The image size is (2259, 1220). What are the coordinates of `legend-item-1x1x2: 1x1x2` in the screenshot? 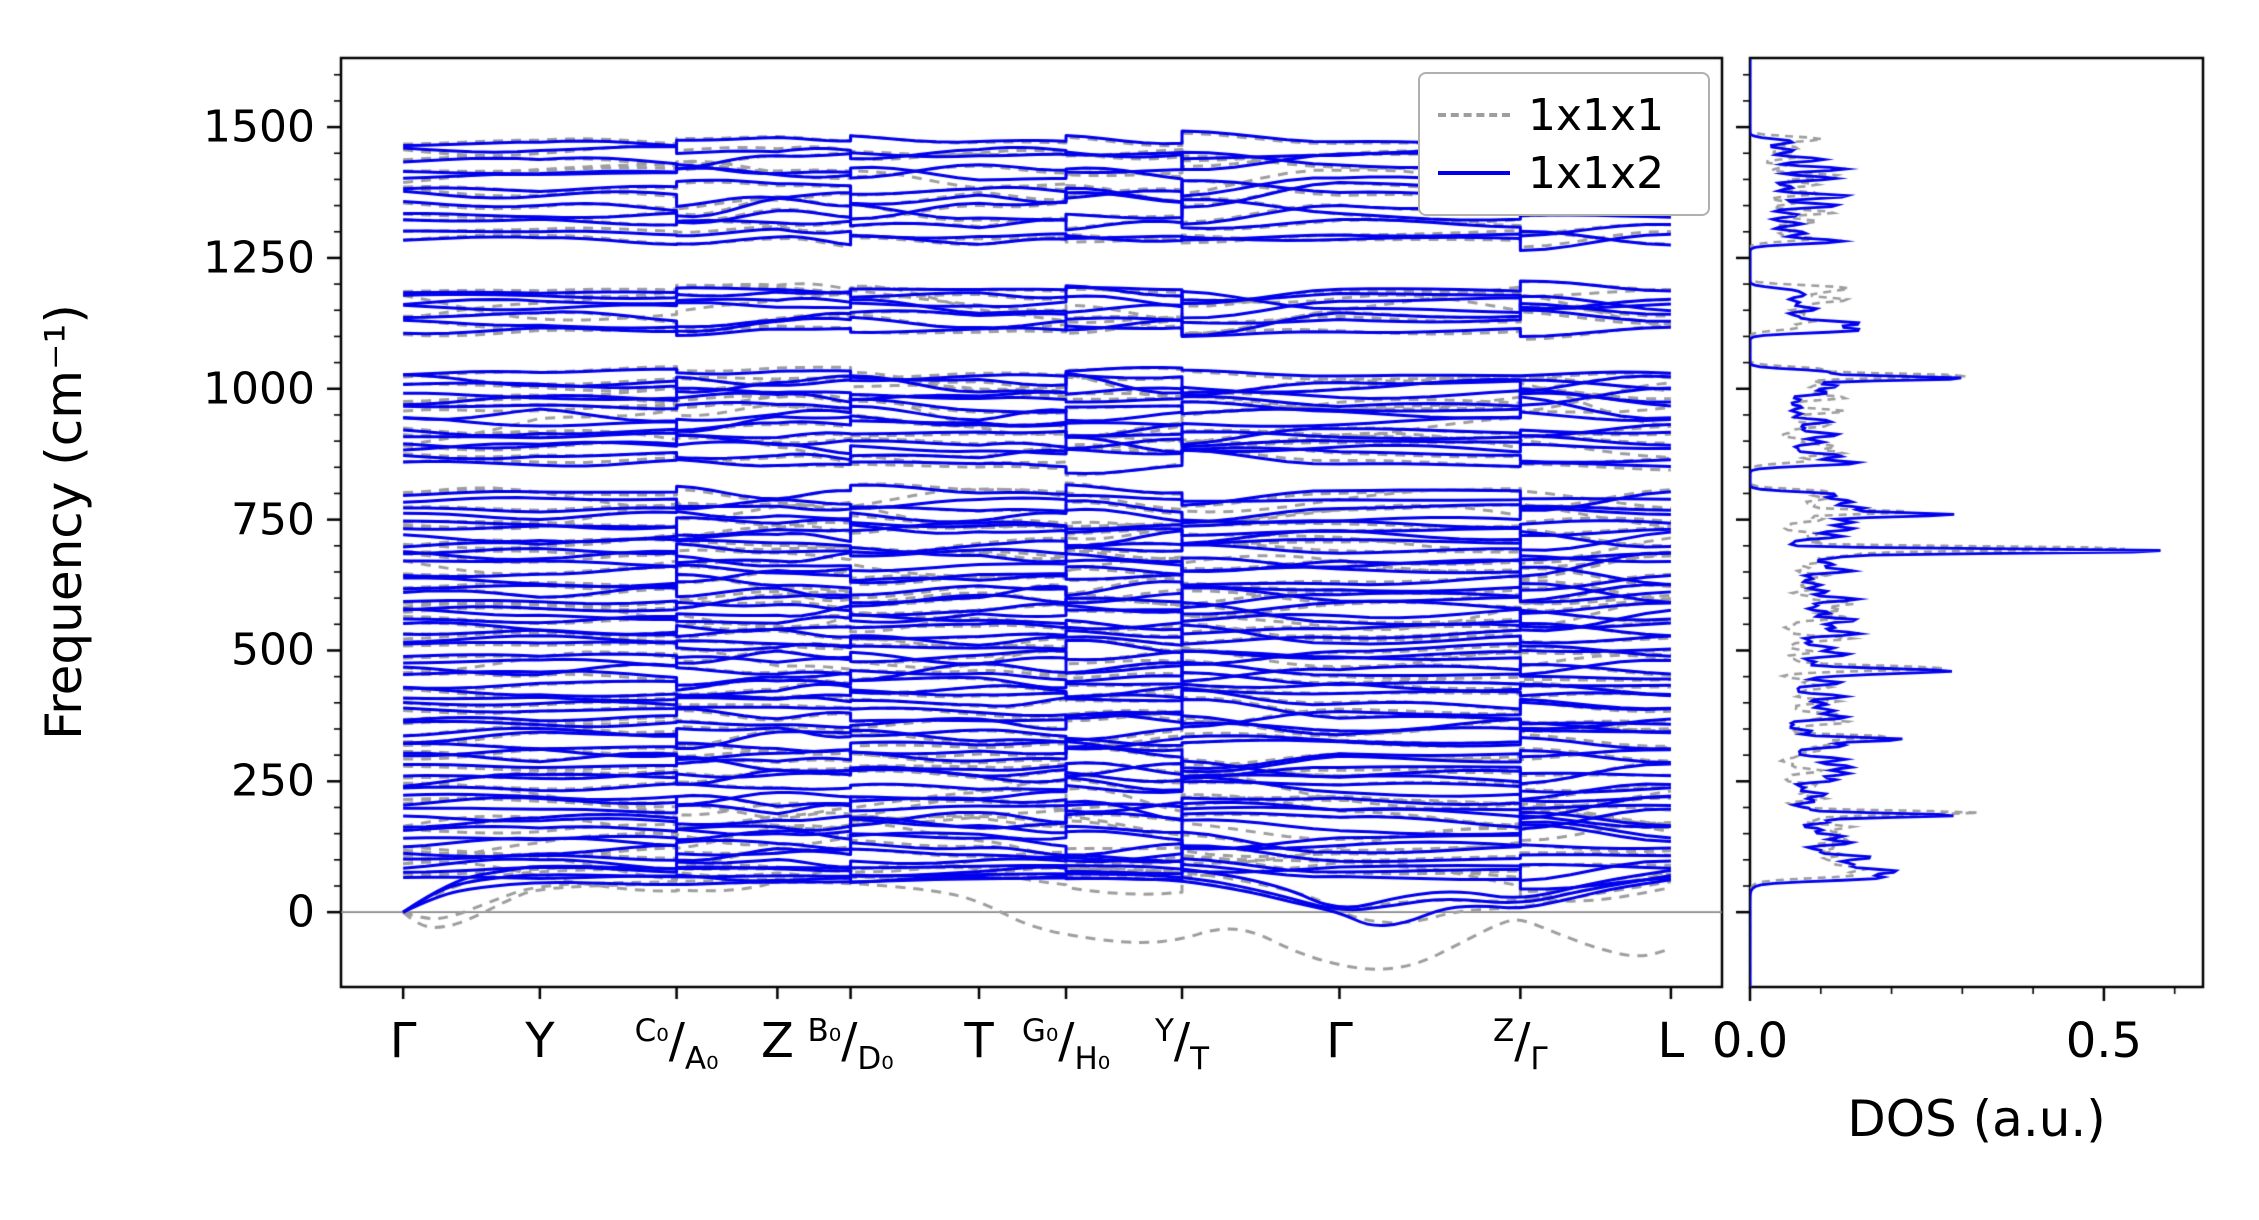 It's located at (1564, 173).